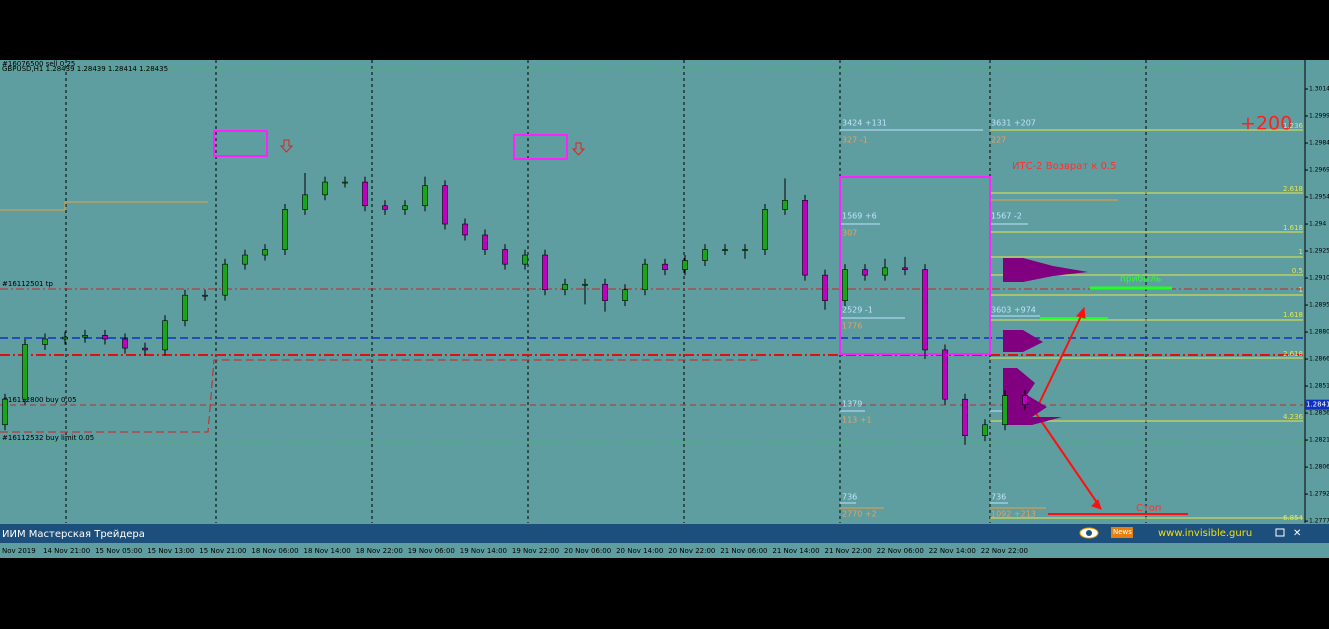 This screenshot has height=629, width=1329. What do you see at coordinates (743, 551) in the screenshot?
I see `x-tick-label: 21 Nov 06:00` at bounding box center [743, 551].